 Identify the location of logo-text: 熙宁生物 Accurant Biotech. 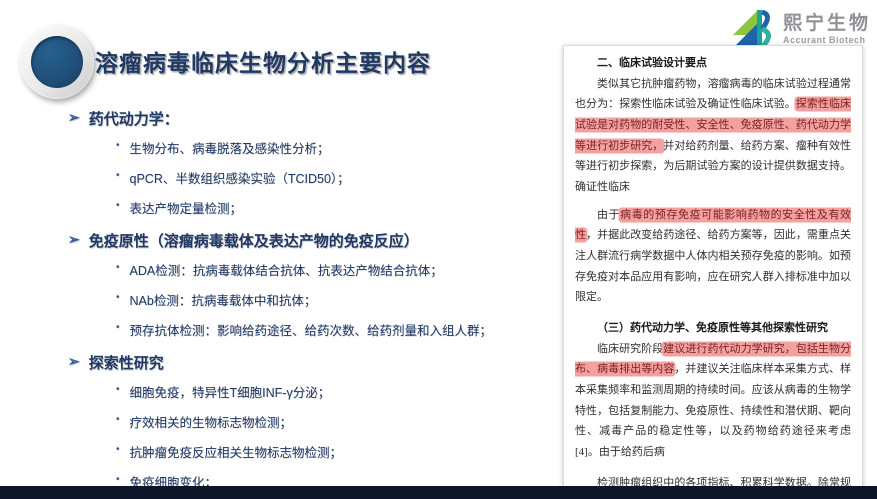
(827, 29).